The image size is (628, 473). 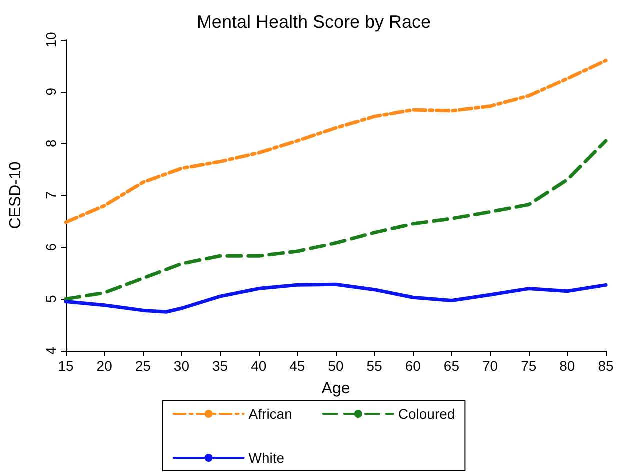 What do you see at coordinates (490, 366) in the screenshot?
I see `x-tick-label: 70` at bounding box center [490, 366].